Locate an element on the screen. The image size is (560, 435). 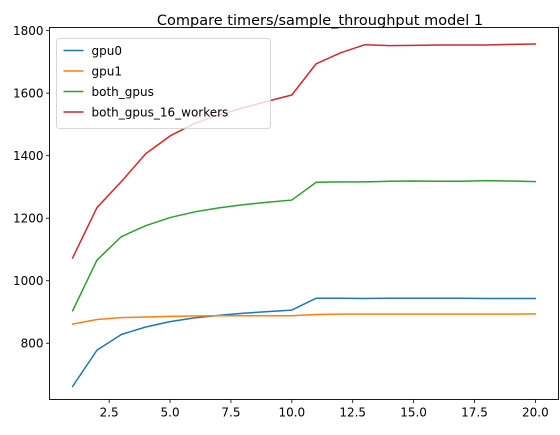
legend-label-gpu0: gpu0 is located at coordinates (107, 51).